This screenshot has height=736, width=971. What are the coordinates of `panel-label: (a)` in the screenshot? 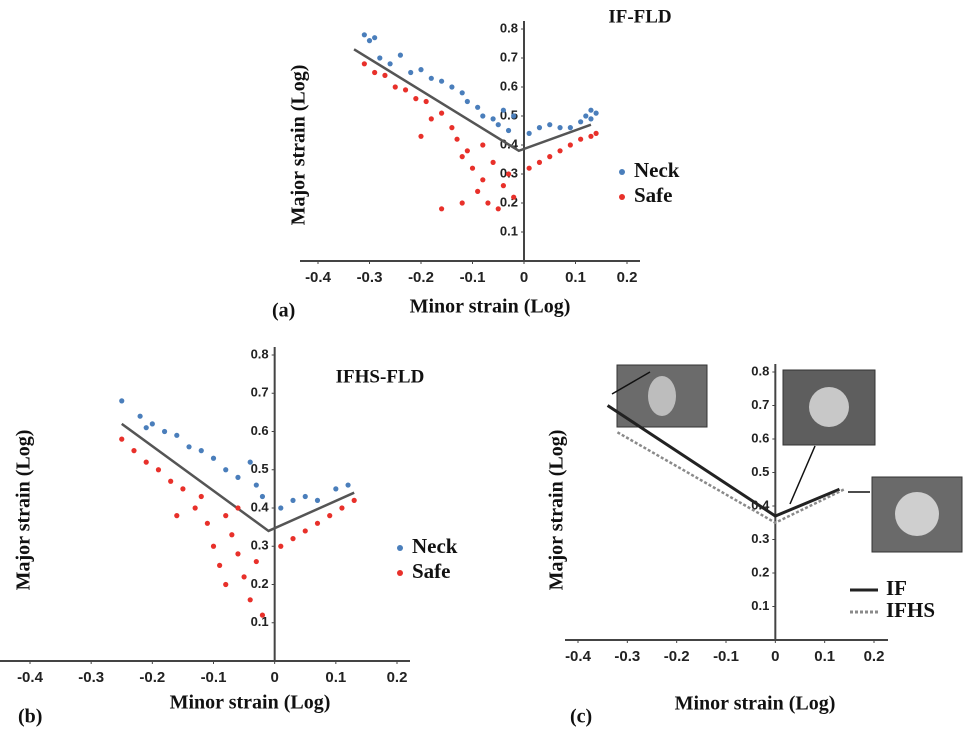 It's located at (283, 311).